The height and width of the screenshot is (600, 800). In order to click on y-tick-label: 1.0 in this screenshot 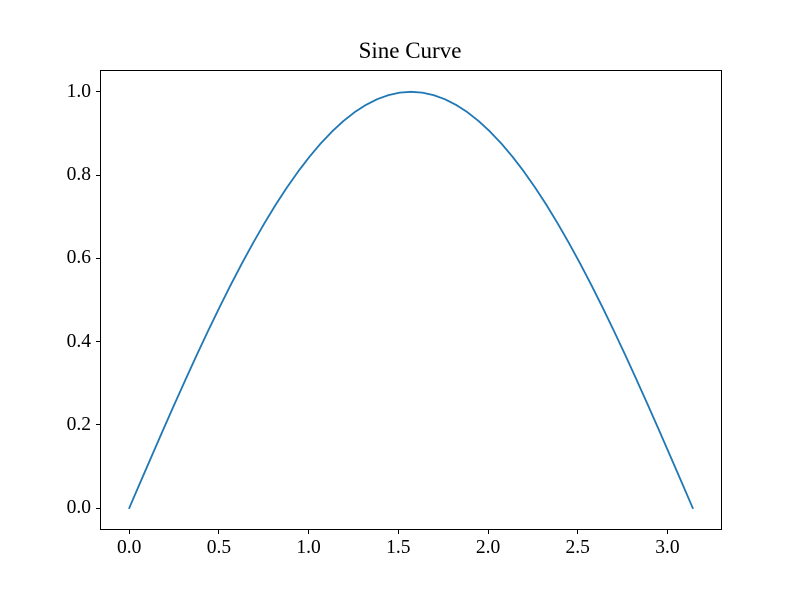, I will do `click(78, 91)`.